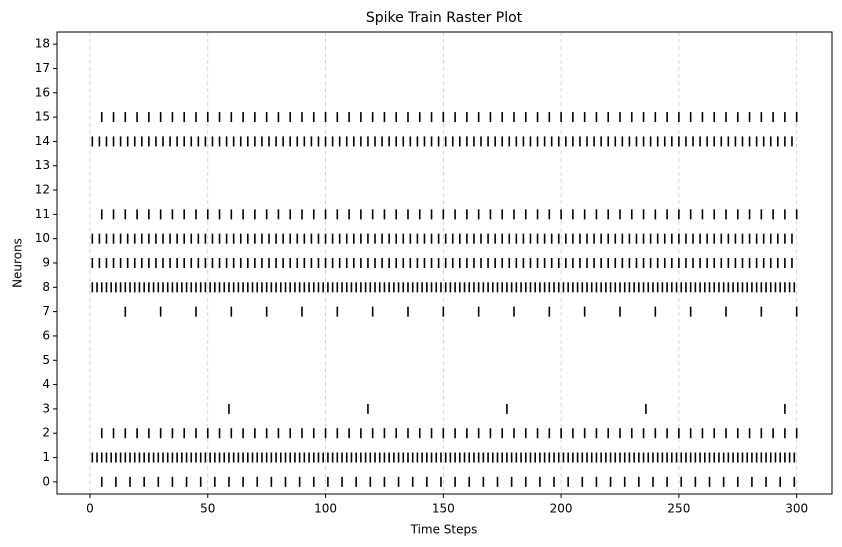 This screenshot has height=547, width=842. What do you see at coordinates (325, 509) in the screenshot?
I see `x-tick-label: 100` at bounding box center [325, 509].